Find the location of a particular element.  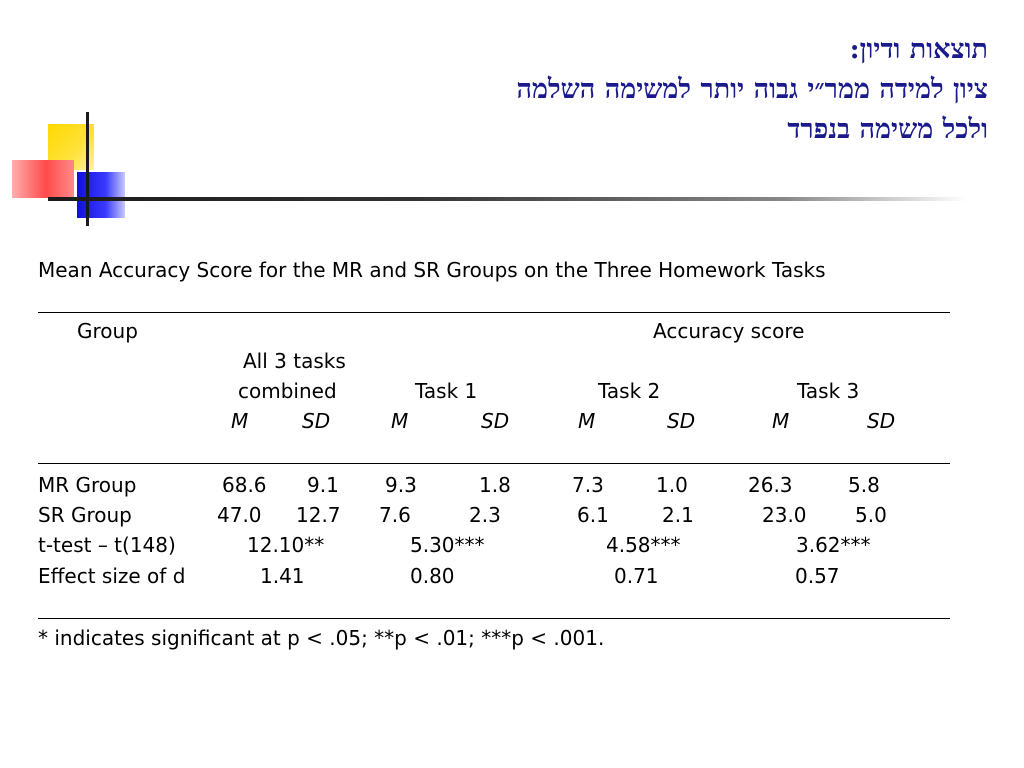

effect-label: Effect size of d is located at coordinates (112, 576).